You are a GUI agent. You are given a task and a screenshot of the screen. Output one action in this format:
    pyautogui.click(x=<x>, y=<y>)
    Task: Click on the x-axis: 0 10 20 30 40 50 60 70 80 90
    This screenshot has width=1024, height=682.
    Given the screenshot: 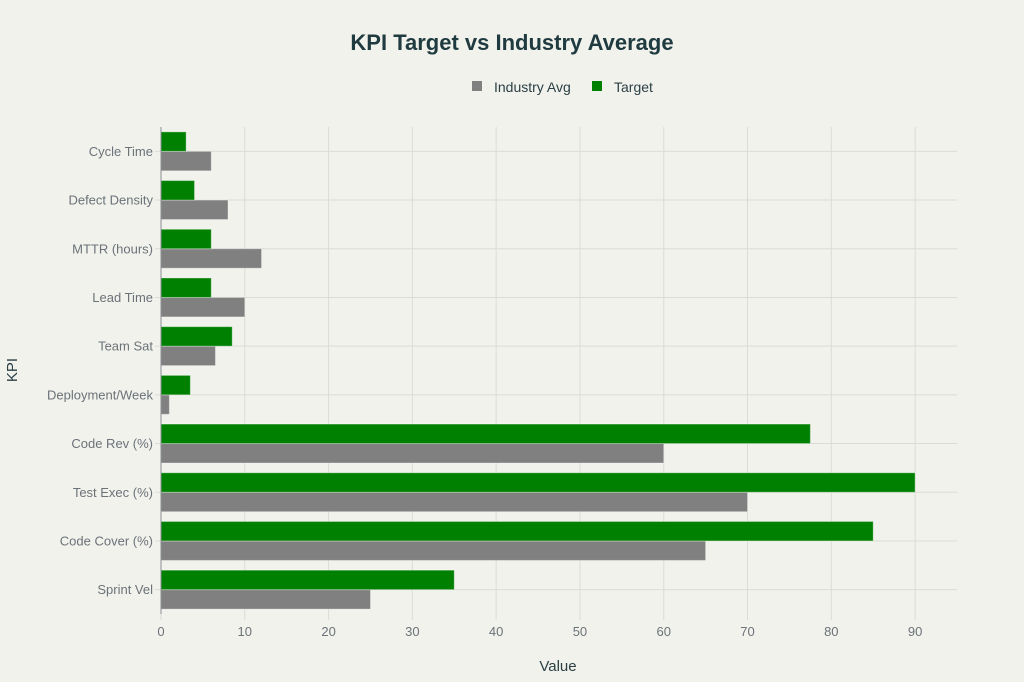 What is the action you would take?
    pyautogui.click(x=539, y=626)
    